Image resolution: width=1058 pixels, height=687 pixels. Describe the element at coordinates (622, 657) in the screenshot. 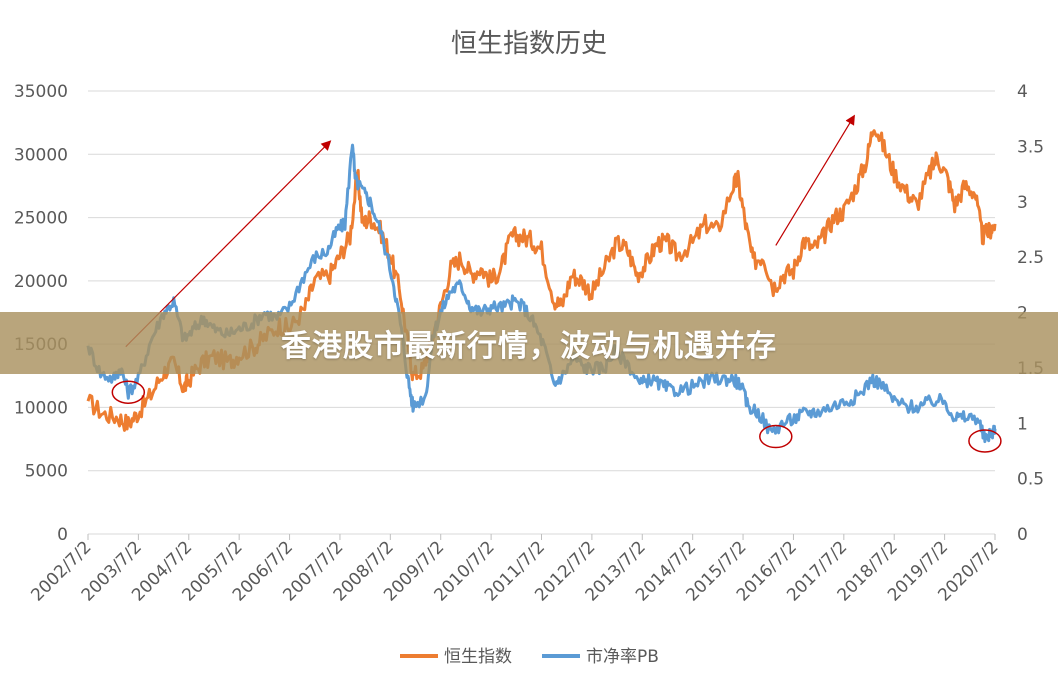

I see `legend-label-pb: 市净率PB` at that location.